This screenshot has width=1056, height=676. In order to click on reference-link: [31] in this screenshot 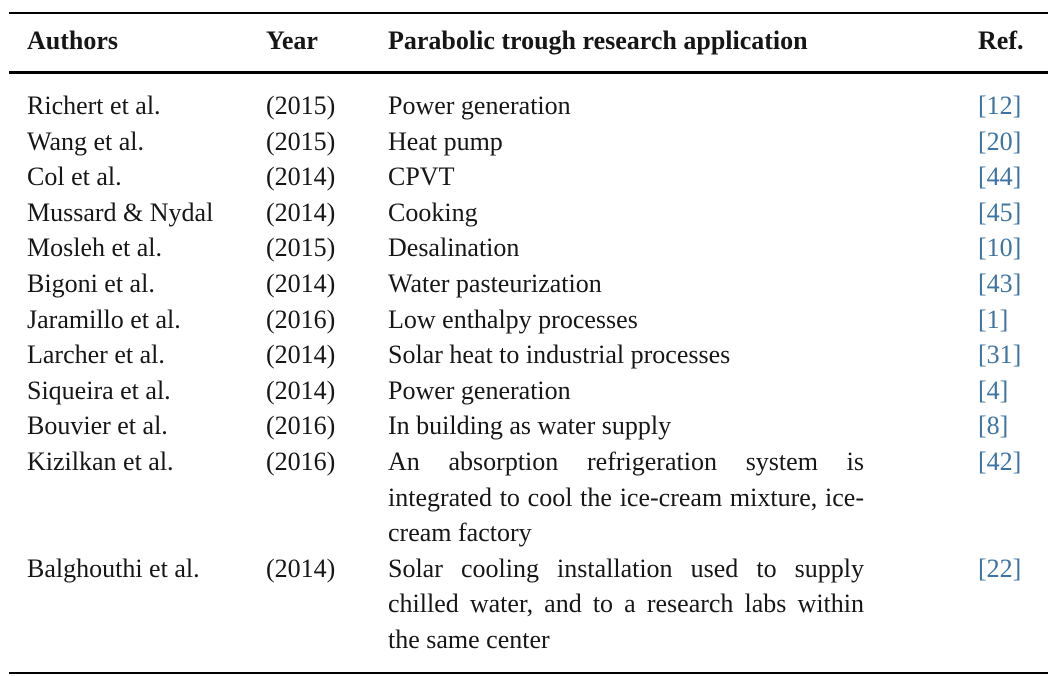, I will do `click(1000, 355)`.